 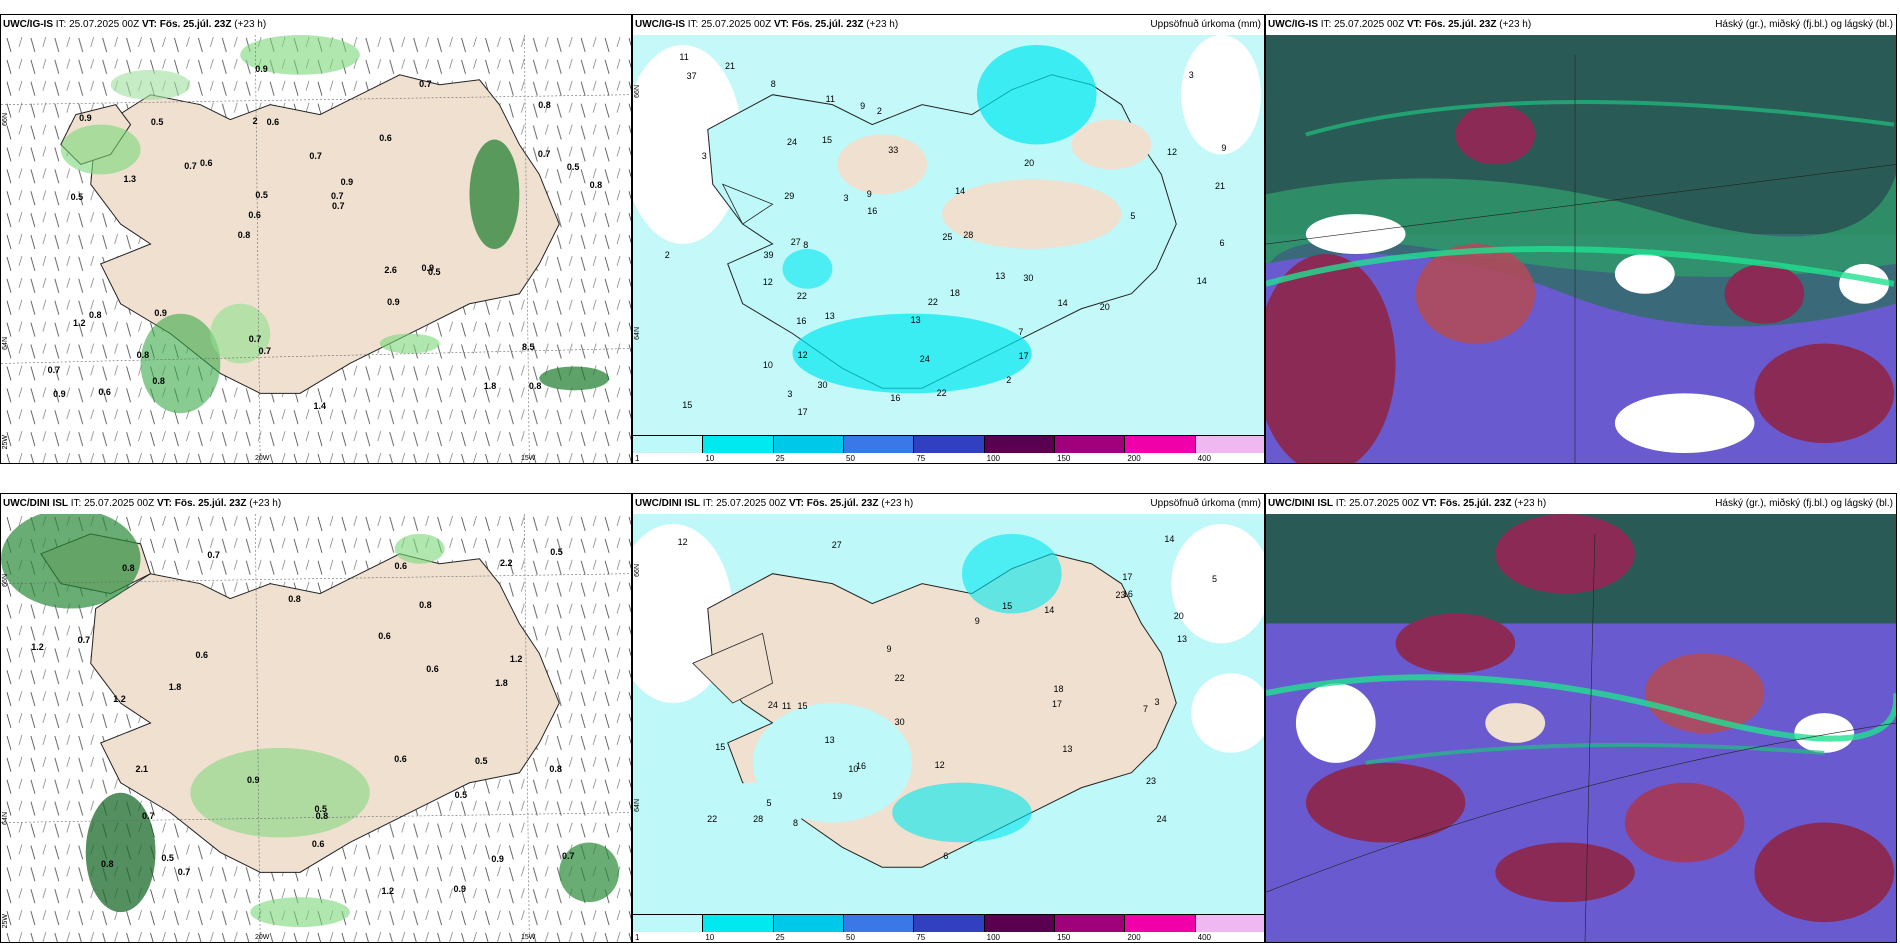 What do you see at coordinates (528, 346) in the screenshot?
I see `map-value-label: 8.5` at bounding box center [528, 346].